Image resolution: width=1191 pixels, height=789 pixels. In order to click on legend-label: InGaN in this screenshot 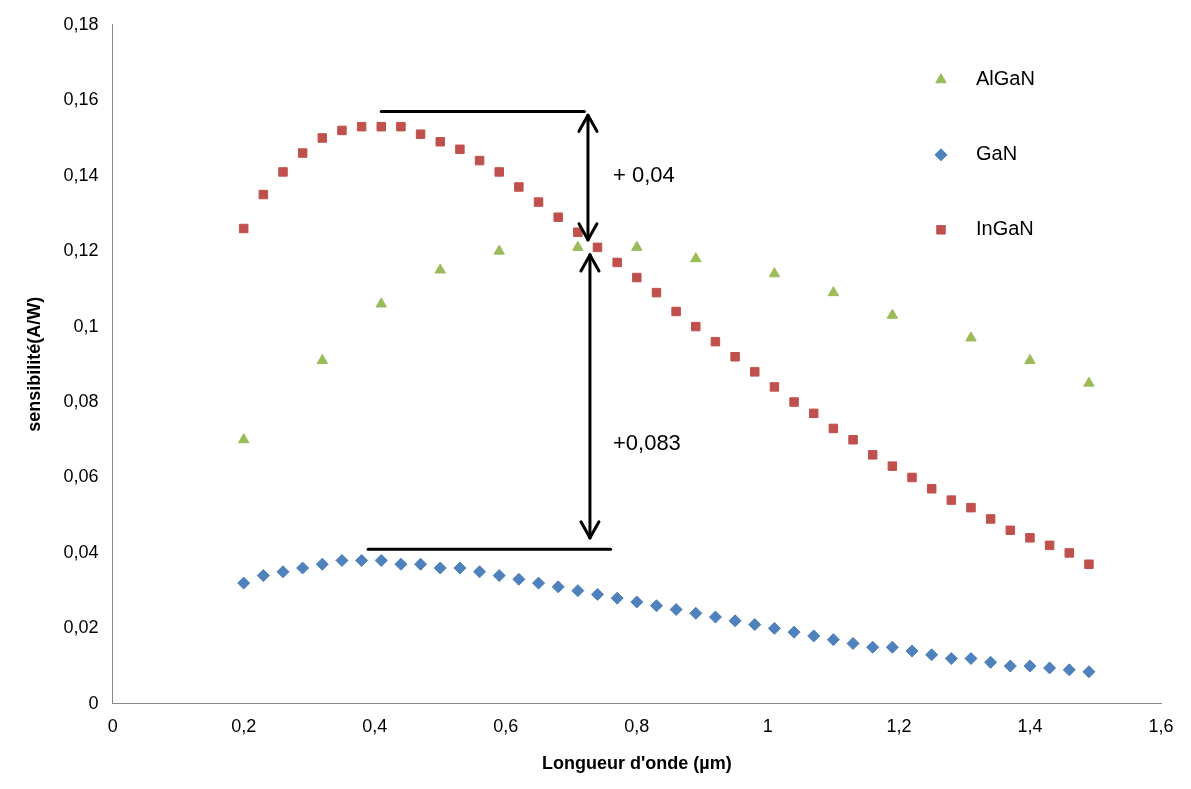, I will do `click(1005, 228)`.